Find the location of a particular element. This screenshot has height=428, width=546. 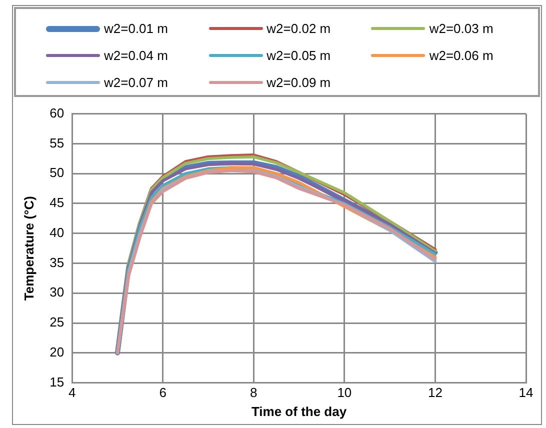

x-tick-label: 10 is located at coordinates (344, 392).